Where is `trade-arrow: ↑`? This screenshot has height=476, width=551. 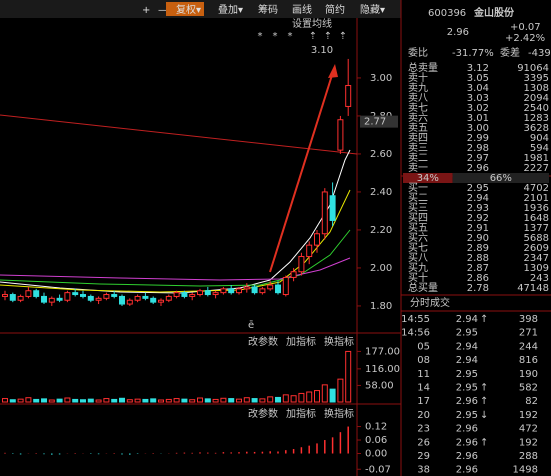 trade-arrow: ↑ is located at coordinates (484, 401).